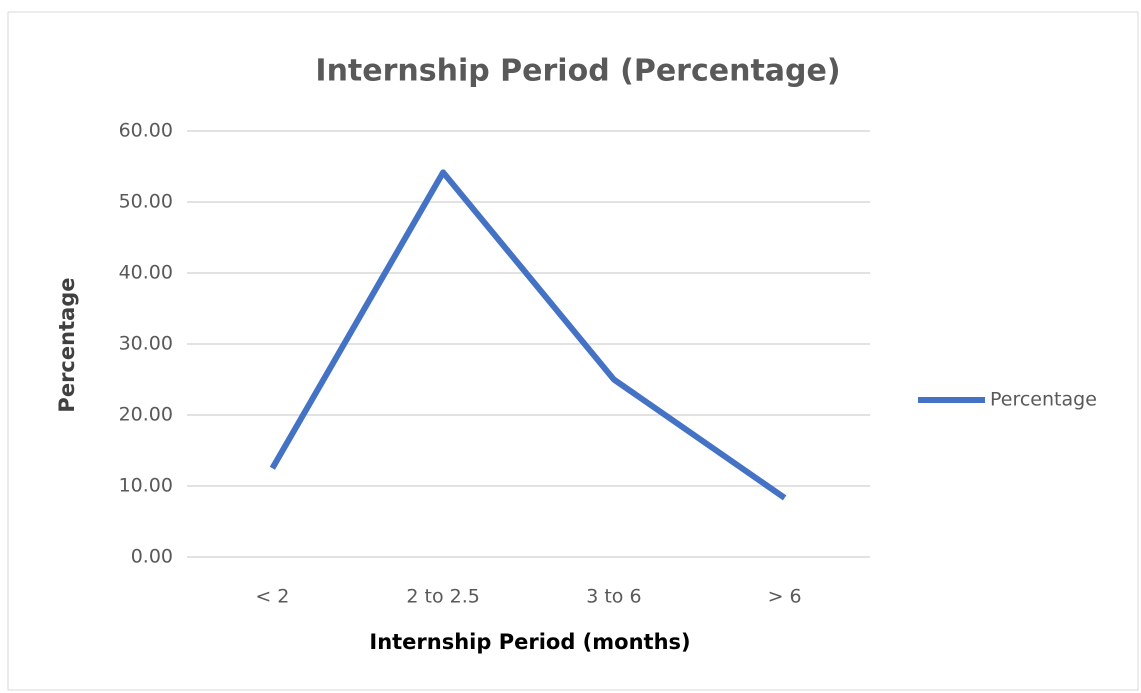  What do you see at coordinates (146, 415) in the screenshot?
I see `y-tick-label: 20.00` at bounding box center [146, 415].